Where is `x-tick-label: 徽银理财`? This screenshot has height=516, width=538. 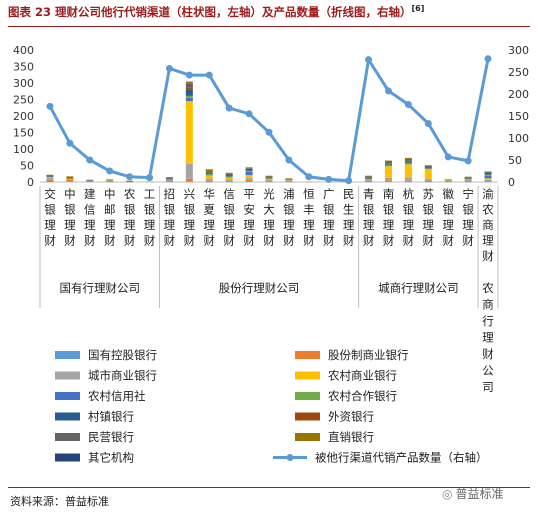 x-tick-label: 徽银理财 is located at coordinates (448, 217).